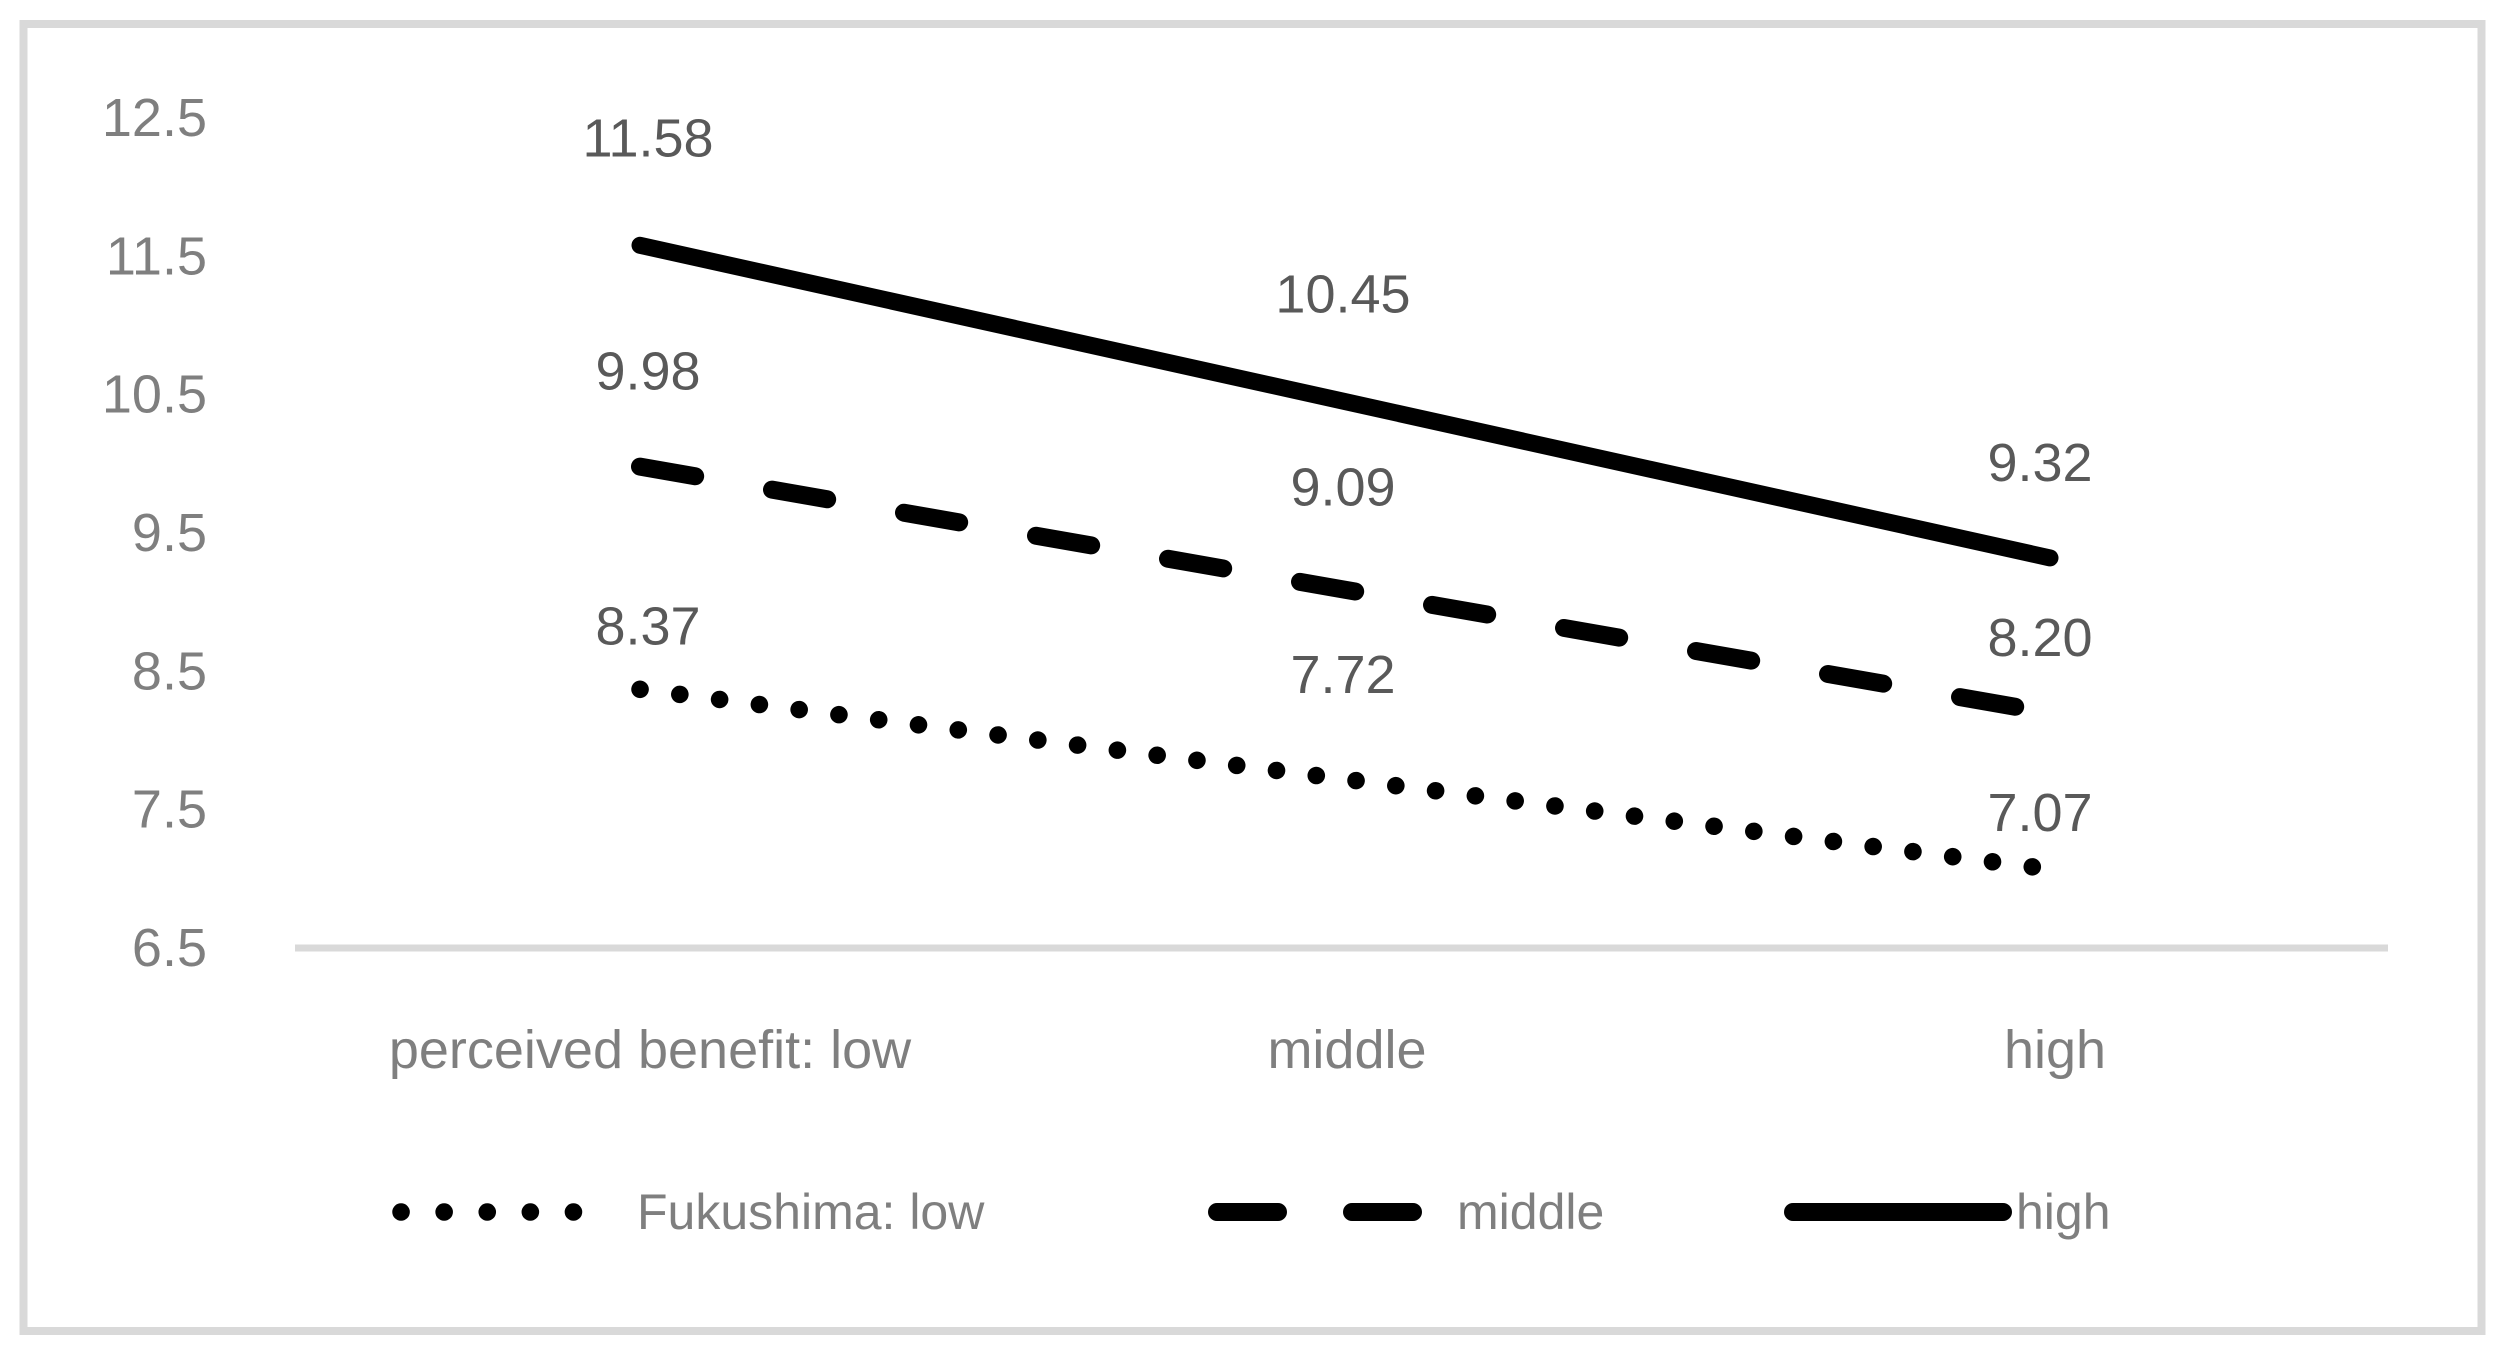 Image resolution: width=2508 pixels, height=1354 pixels. What do you see at coordinates (169, 533) in the screenshot?
I see `y-axis-tick-label: 9.5` at bounding box center [169, 533].